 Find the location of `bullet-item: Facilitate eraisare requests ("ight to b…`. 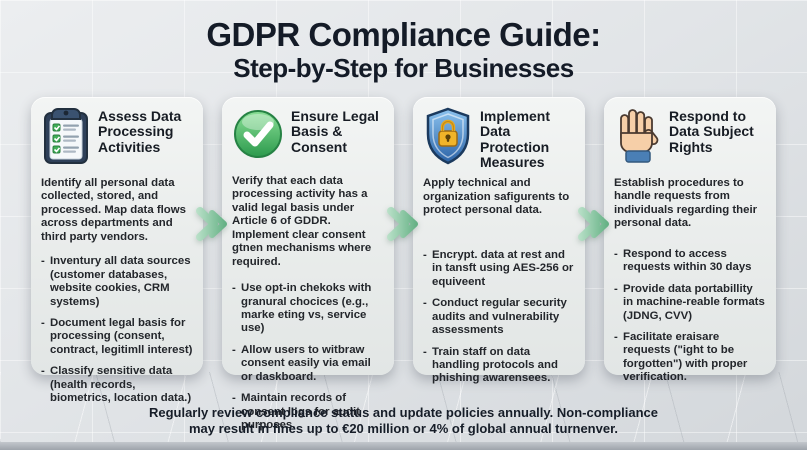

bullet-item: Facilitate eraisare requests ("ight to b… is located at coordinates (690, 358).